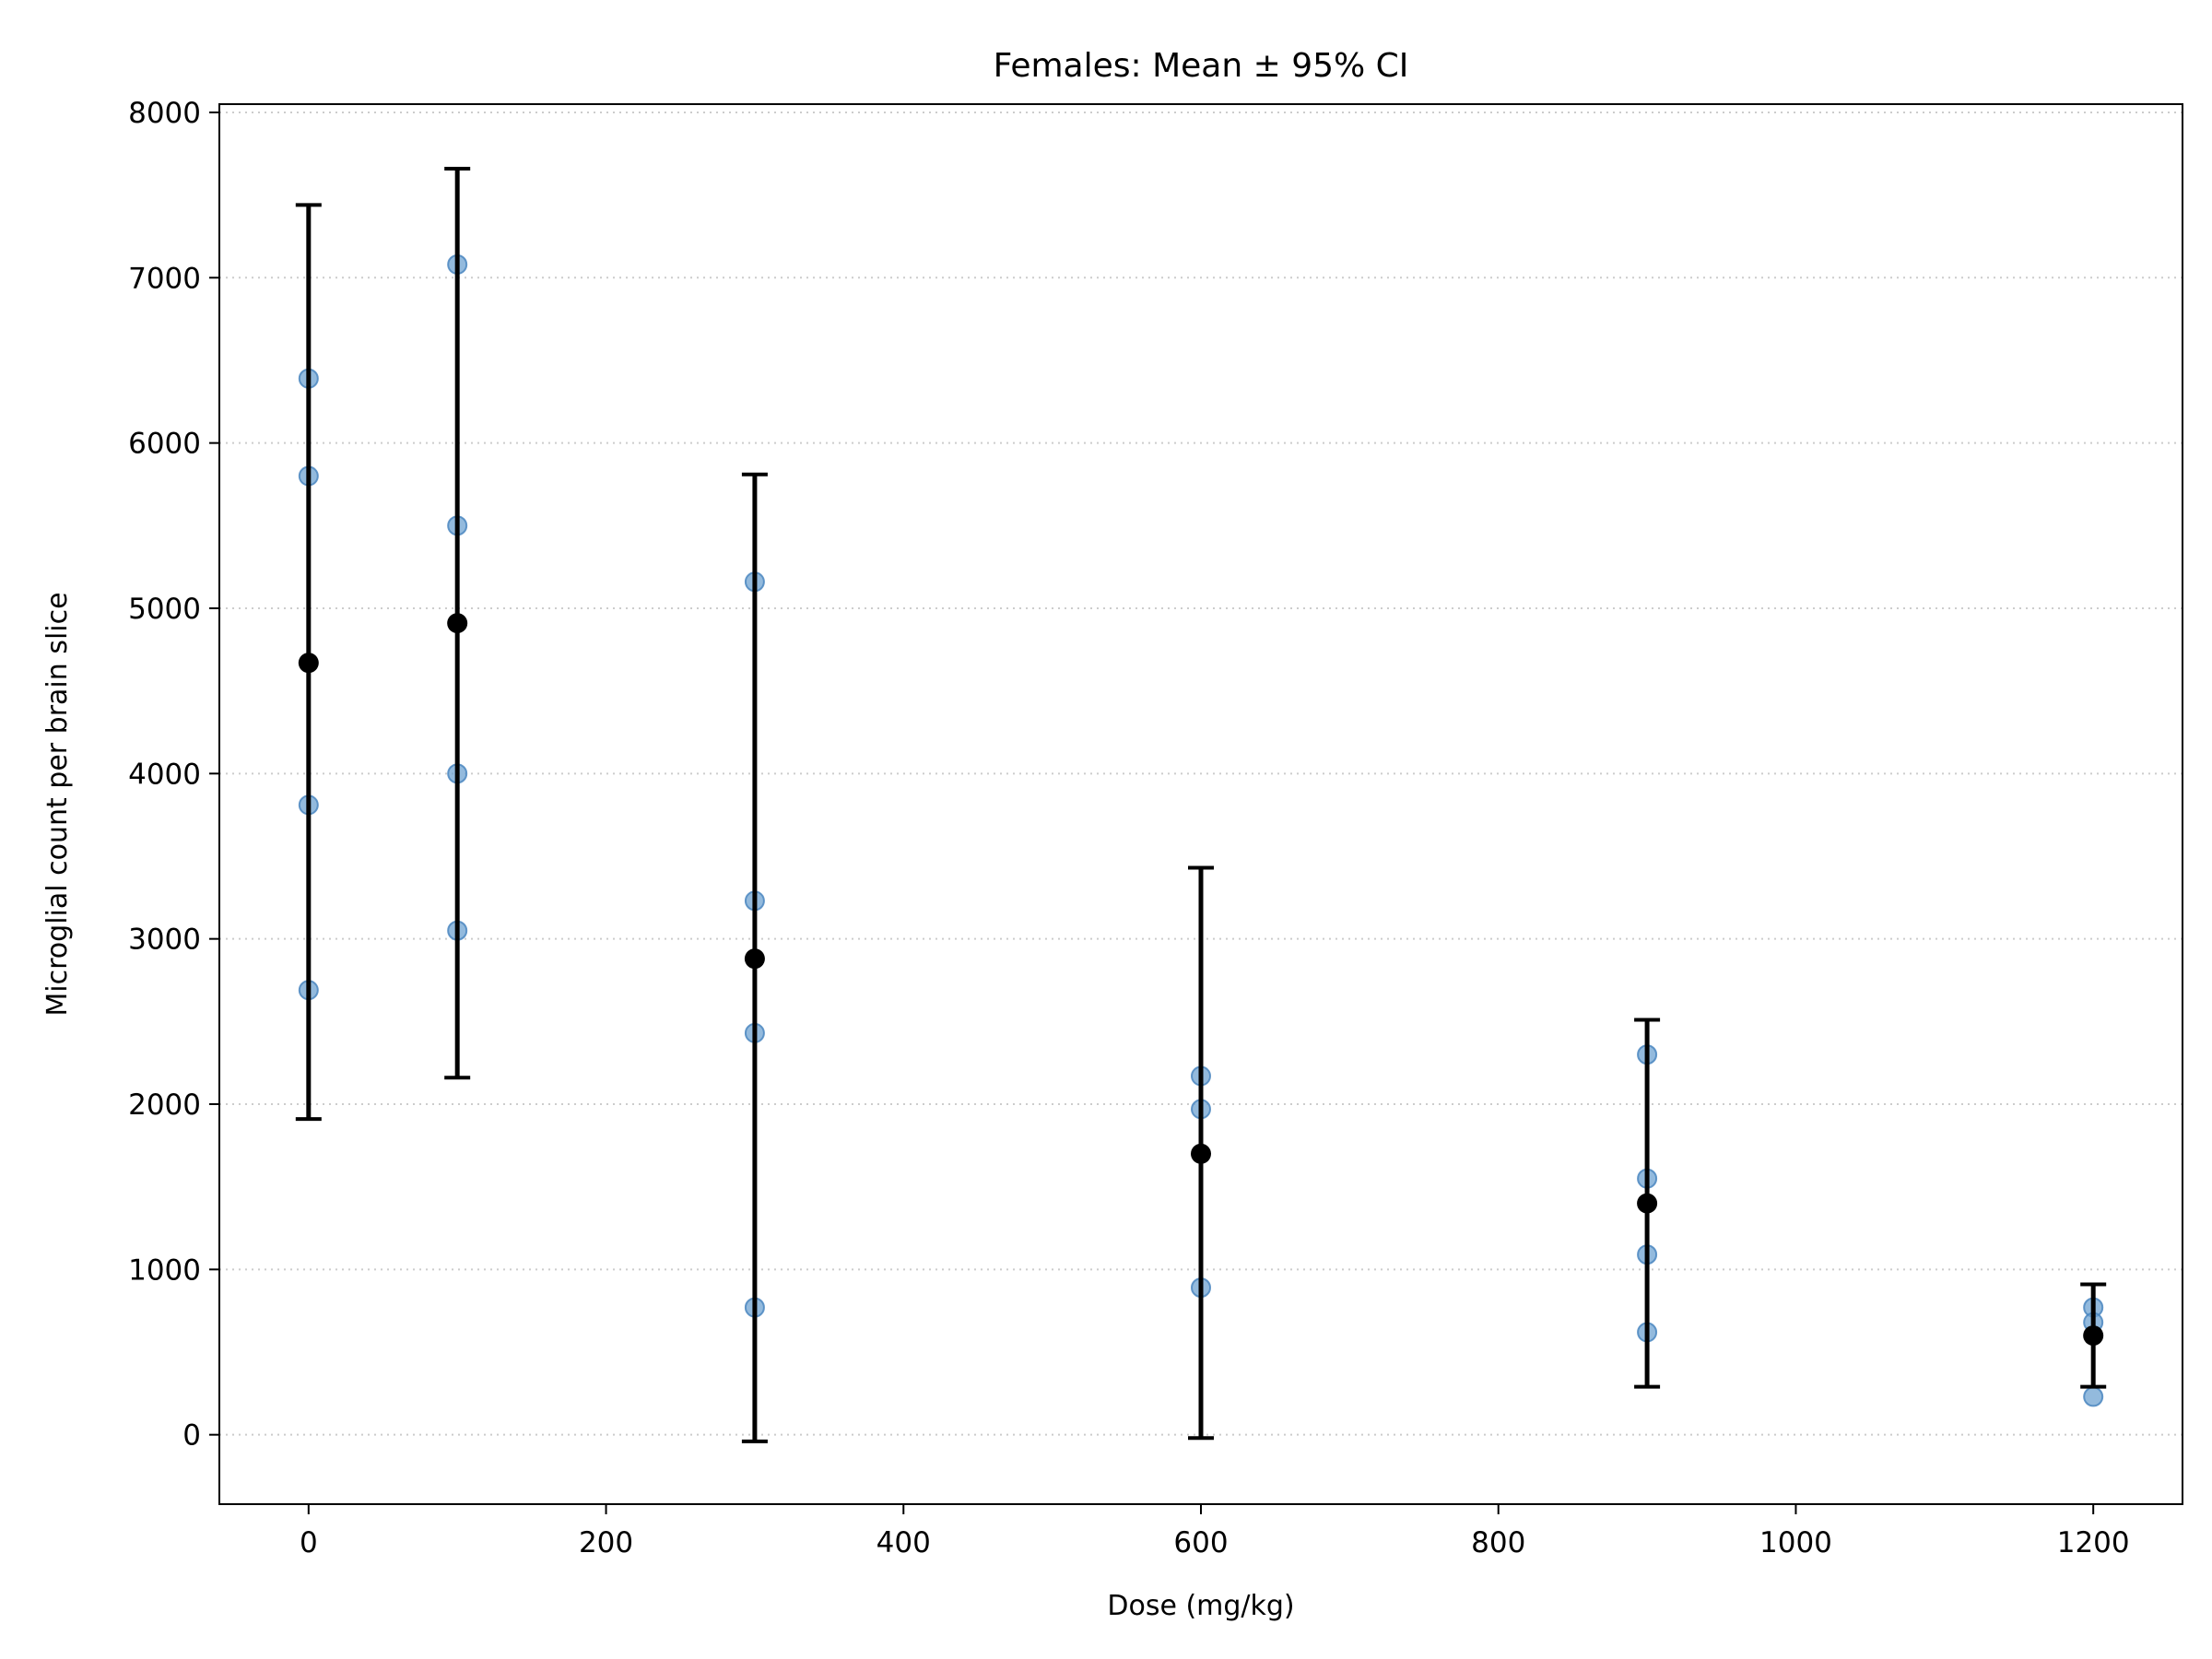 Image resolution: width=2212 pixels, height=1659 pixels. Describe the element at coordinates (1200, 1606) in the screenshot. I see `x-axis-label: Dose (mg/kg)` at that location.